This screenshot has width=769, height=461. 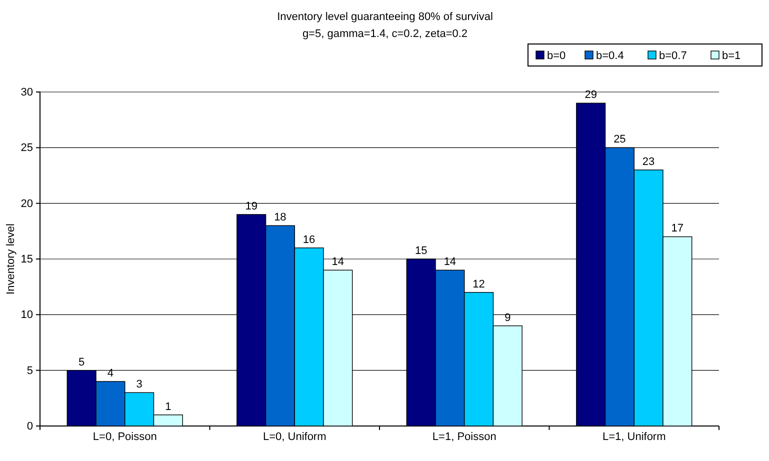 I want to click on chart-title: Inventory level guaranteeing 80% of survival, so click(x=385, y=17).